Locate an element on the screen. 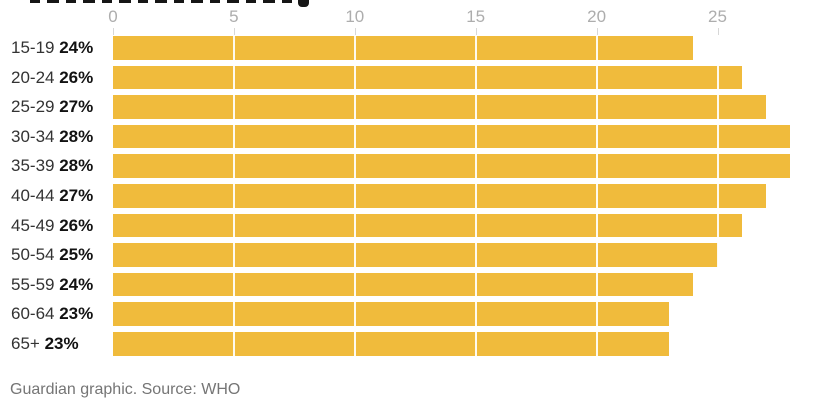 The image size is (824, 408). row-label: 35-39 28% is located at coordinates (52, 166).